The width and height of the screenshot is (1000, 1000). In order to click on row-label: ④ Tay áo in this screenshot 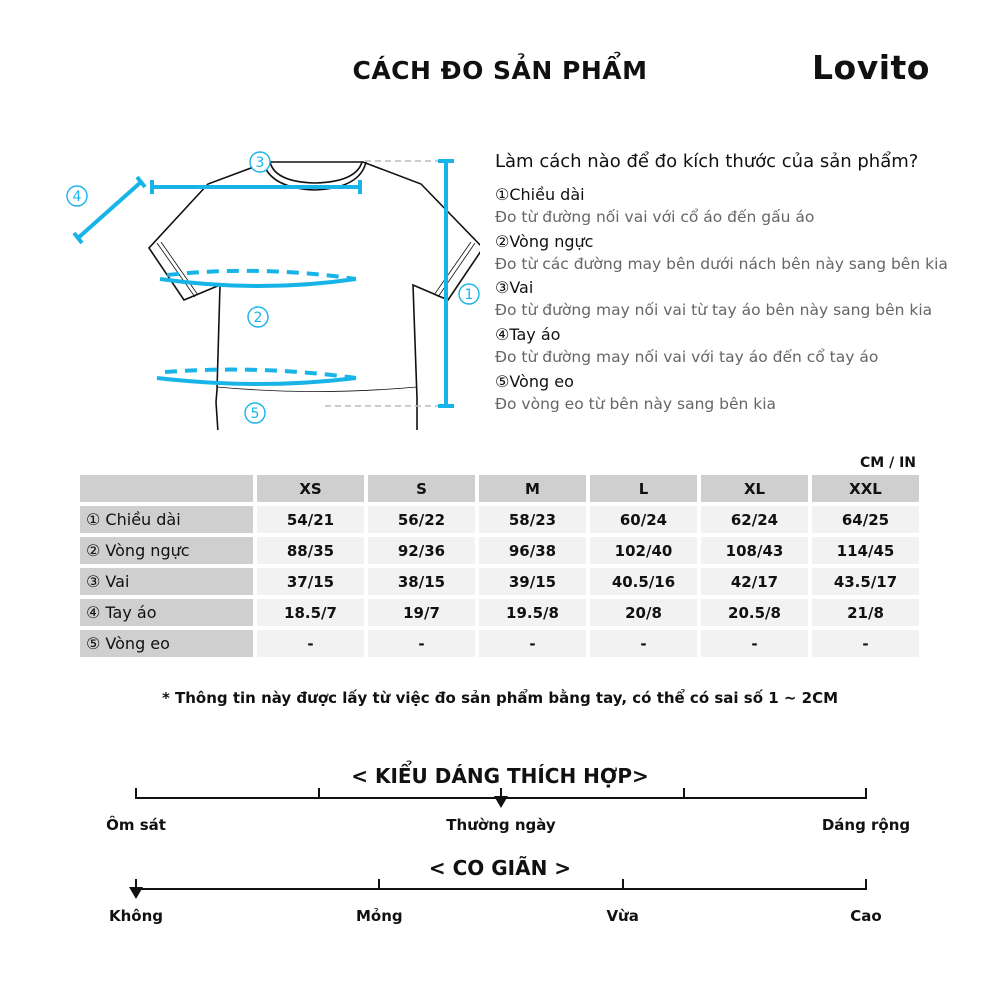, I will do `click(166, 612)`.